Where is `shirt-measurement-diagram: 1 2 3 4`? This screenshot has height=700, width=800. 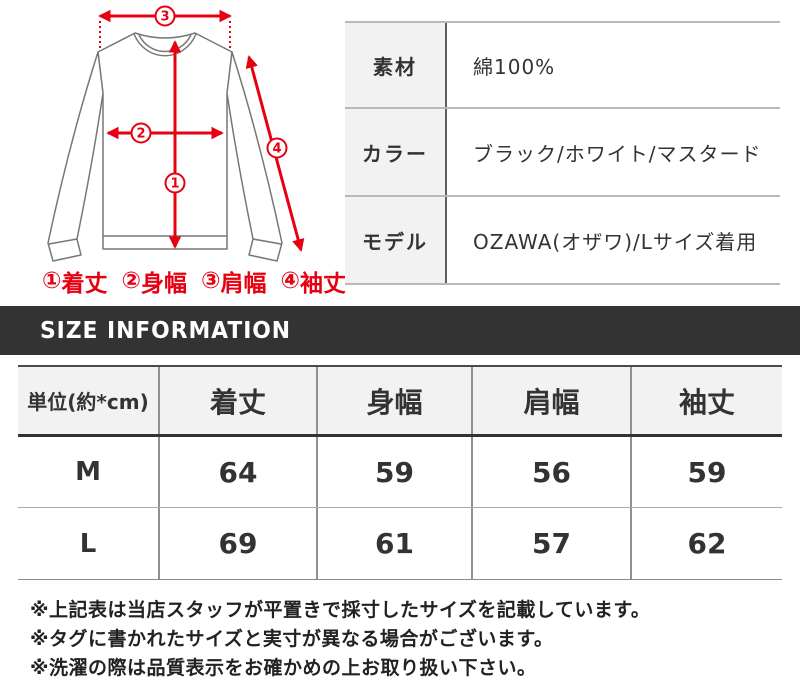 shirt-measurement-diagram: 1 2 3 4 is located at coordinates (176, 133).